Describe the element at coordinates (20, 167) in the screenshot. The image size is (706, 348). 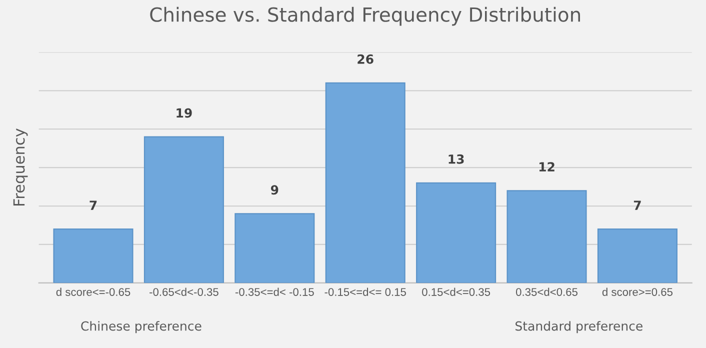
I see `y-axis-title: Frequency` at that location.